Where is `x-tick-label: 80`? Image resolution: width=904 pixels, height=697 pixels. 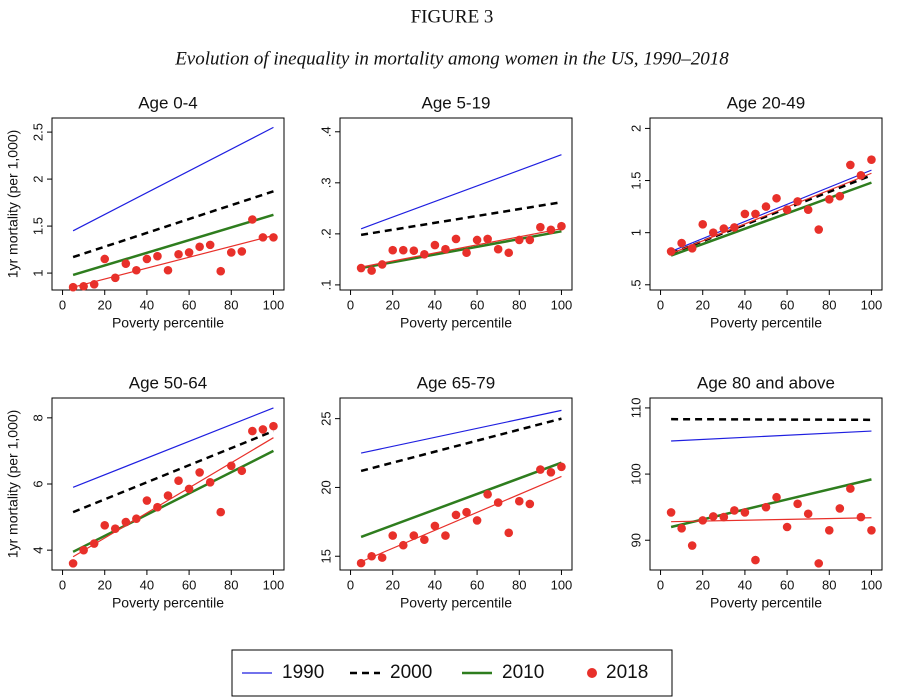
x-tick-label: 80 is located at coordinates (231, 304).